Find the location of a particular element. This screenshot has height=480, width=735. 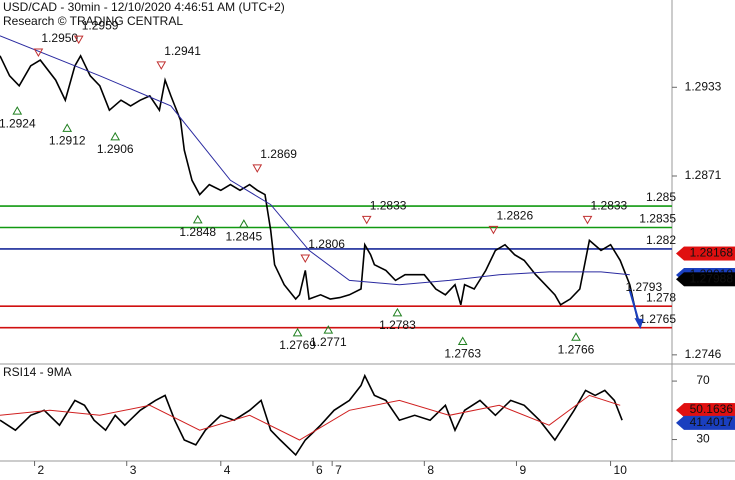

x-tick-label: 8 is located at coordinates (430, 470).